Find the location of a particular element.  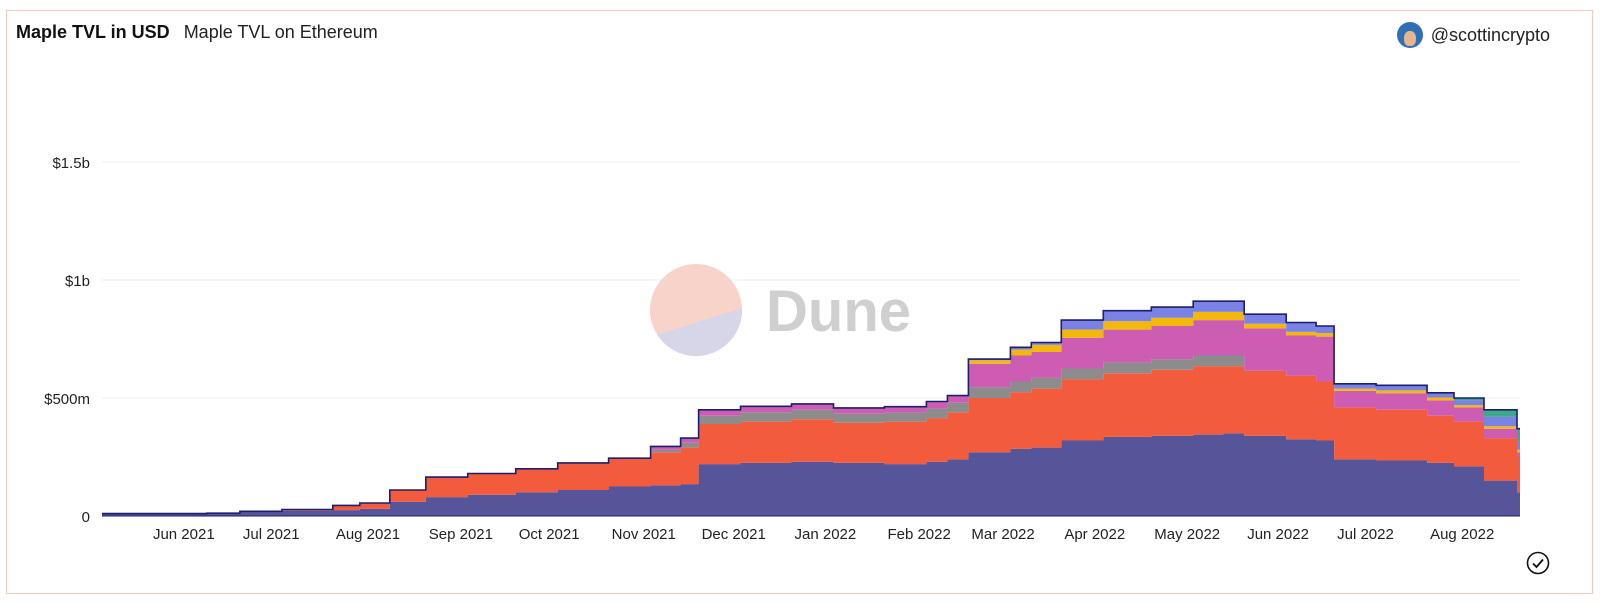

x-tick-label: Aug 2021 is located at coordinates (368, 534).